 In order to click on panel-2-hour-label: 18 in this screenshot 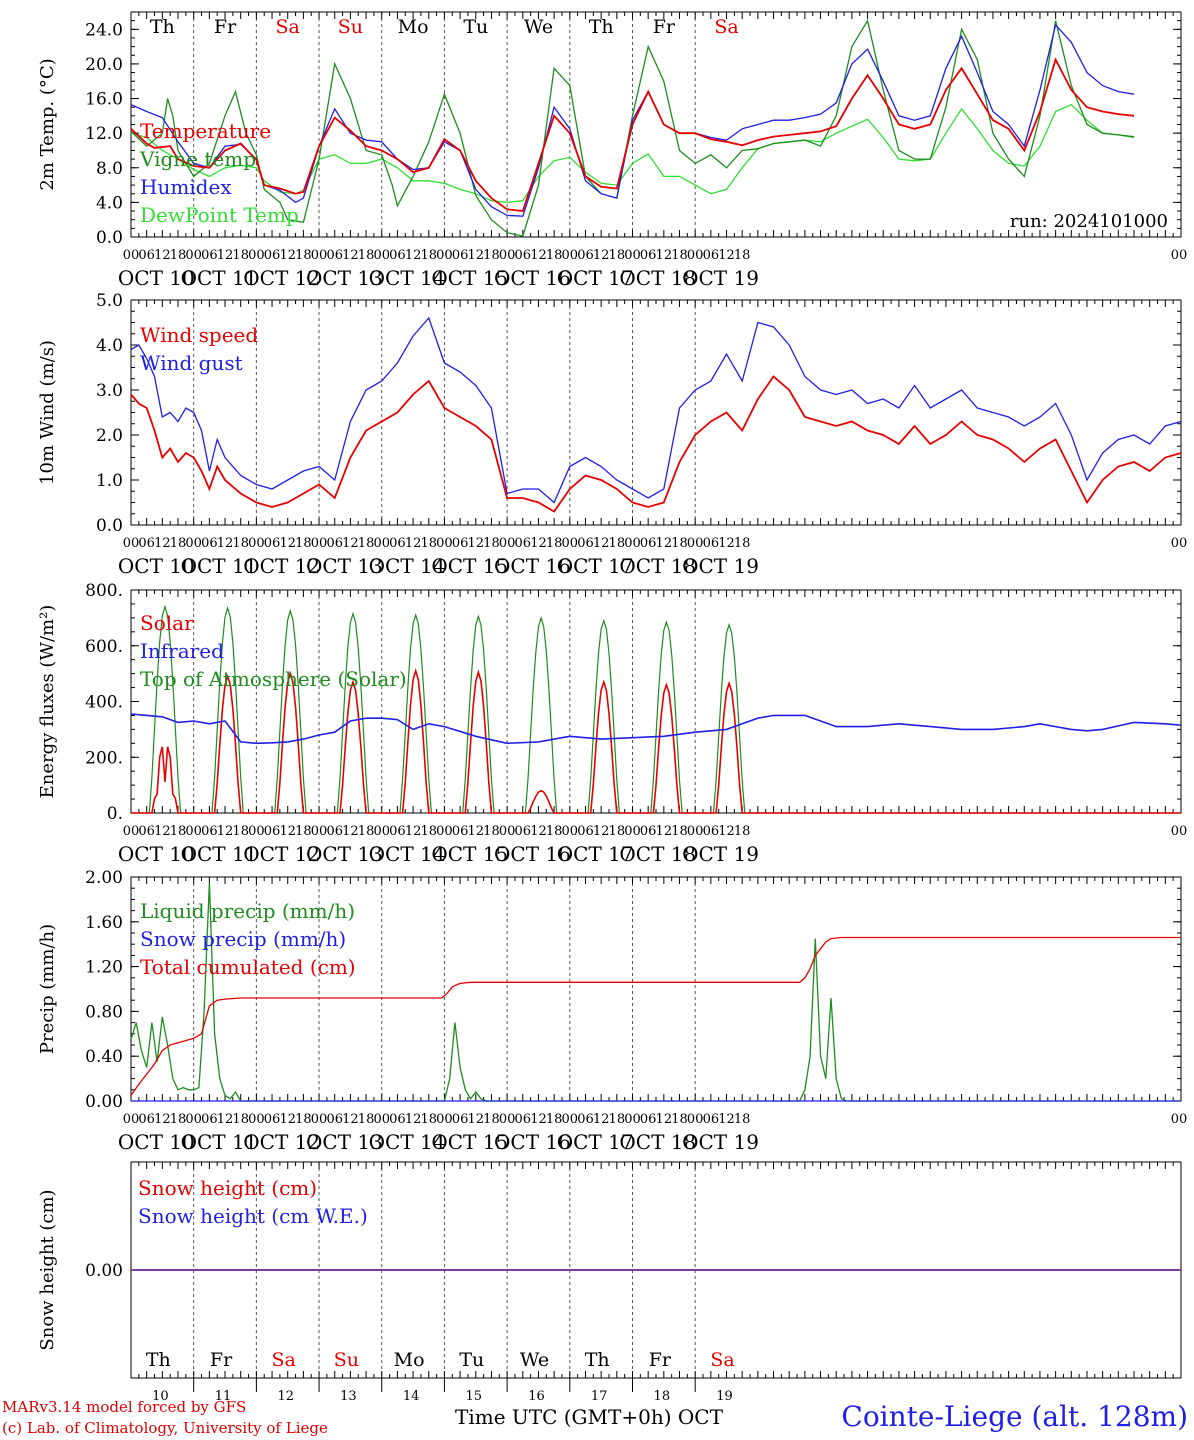, I will do `click(617, 543)`.